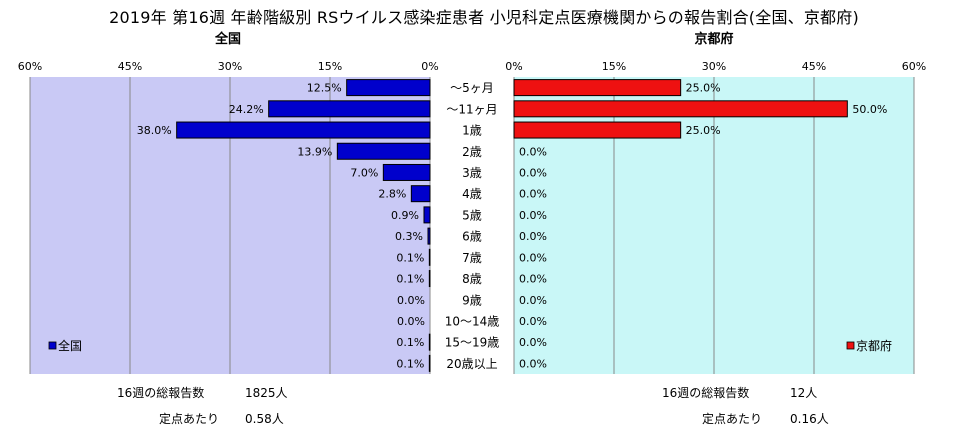 The width and height of the screenshot is (968, 431). Describe the element at coordinates (472, 321) in the screenshot. I see `category-label: 10～14歳` at that location.